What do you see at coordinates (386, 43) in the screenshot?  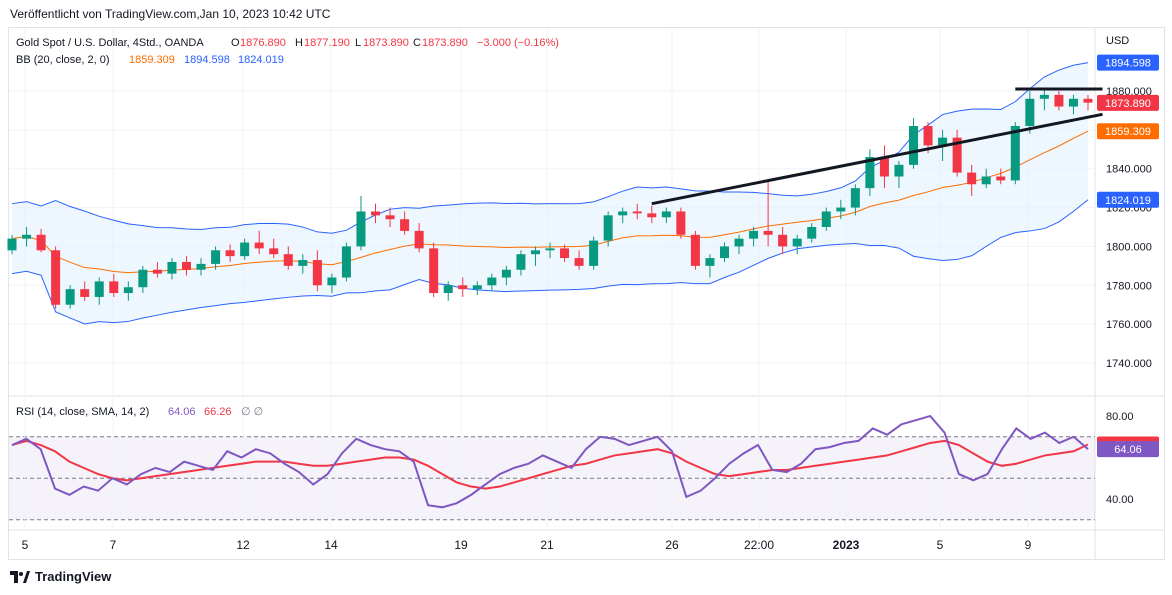 I see `legend-l-value: 1873.890` at bounding box center [386, 43].